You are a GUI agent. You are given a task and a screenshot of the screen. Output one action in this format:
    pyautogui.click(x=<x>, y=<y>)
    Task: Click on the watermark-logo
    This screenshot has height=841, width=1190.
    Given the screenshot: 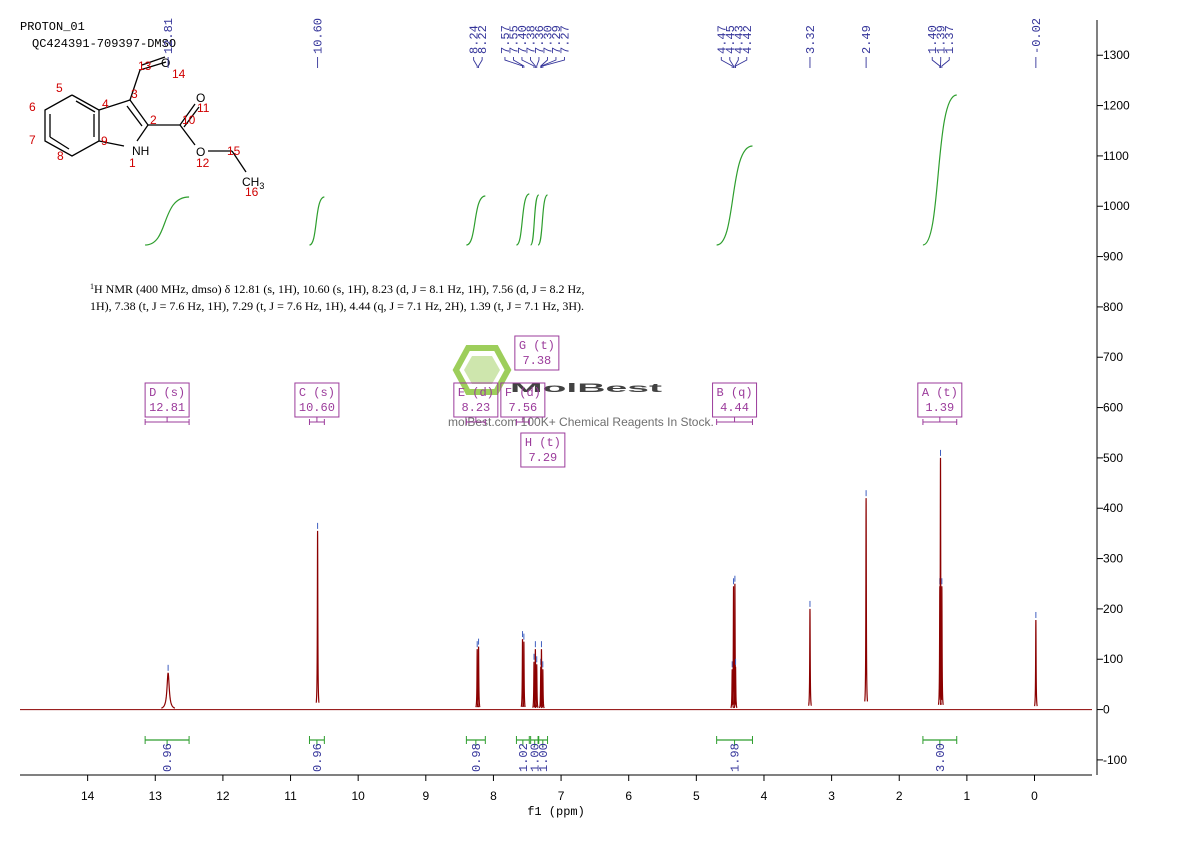 What is the action you would take?
    pyautogui.click(x=482, y=370)
    